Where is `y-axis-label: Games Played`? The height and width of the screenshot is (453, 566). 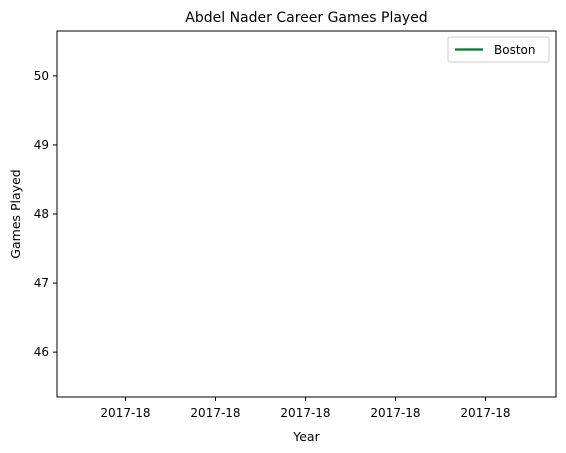
y-axis-label: Games Played is located at coordinates (15, 213).